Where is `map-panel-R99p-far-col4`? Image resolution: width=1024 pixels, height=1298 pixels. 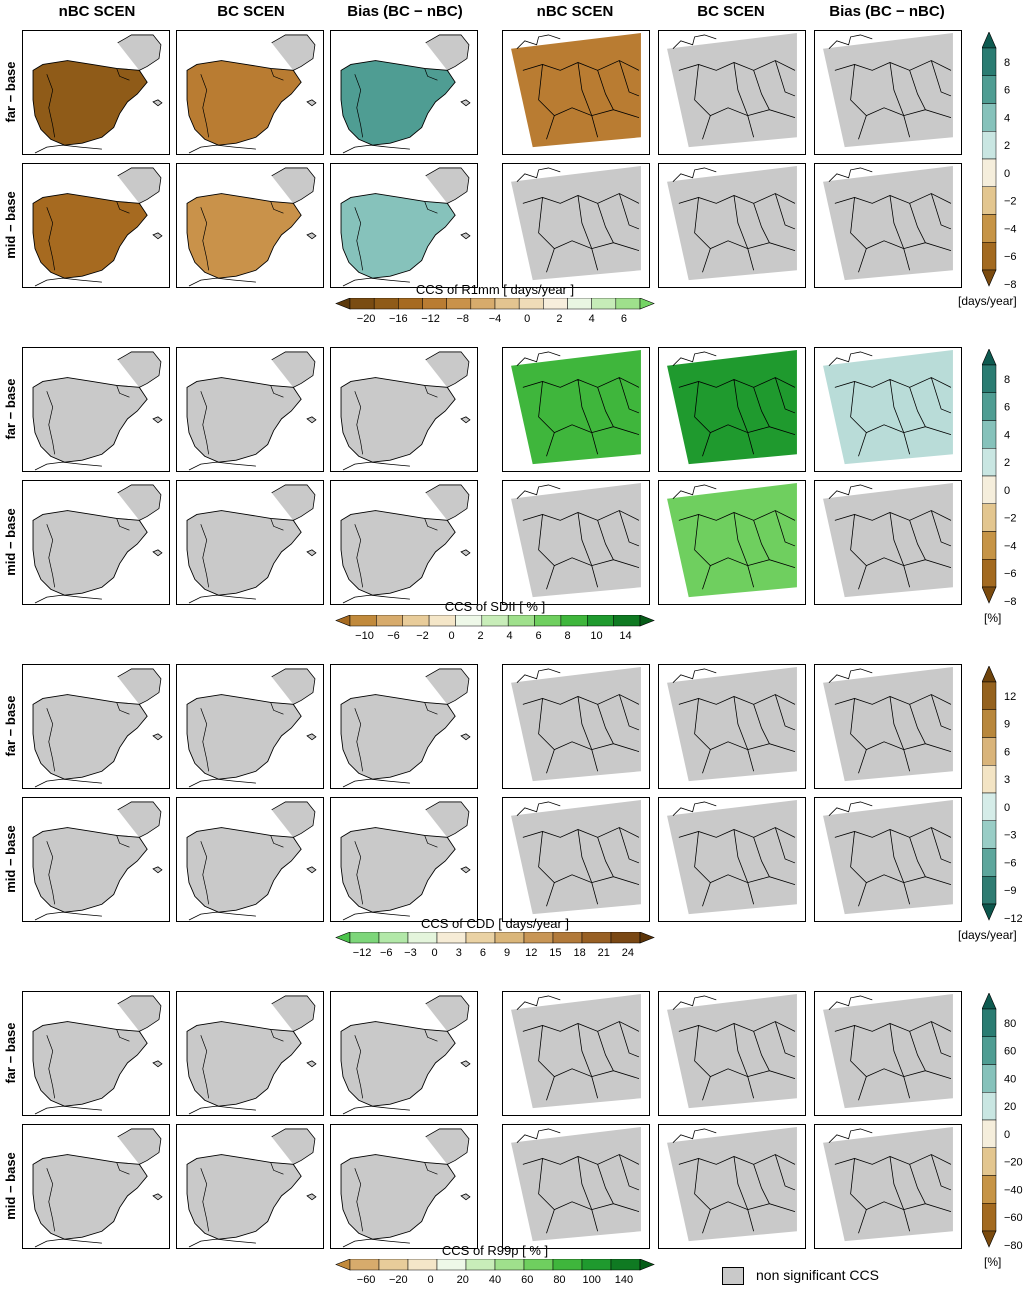
map-panel-R99p-far-col4 is located at coordinates (576, 1053).